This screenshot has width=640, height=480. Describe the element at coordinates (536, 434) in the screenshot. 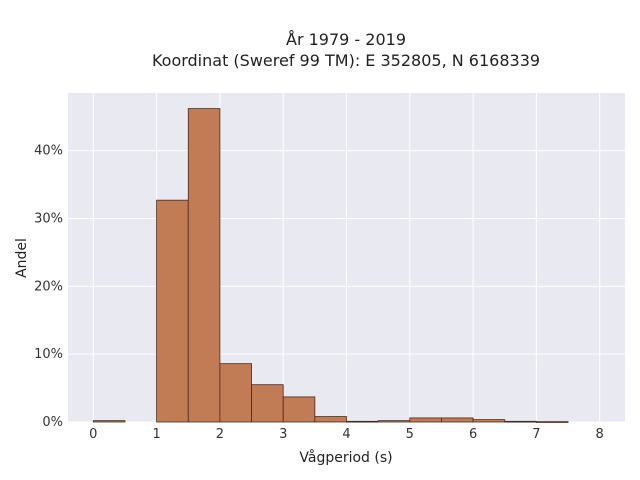

I see `x-tick-label: 7` at that location.